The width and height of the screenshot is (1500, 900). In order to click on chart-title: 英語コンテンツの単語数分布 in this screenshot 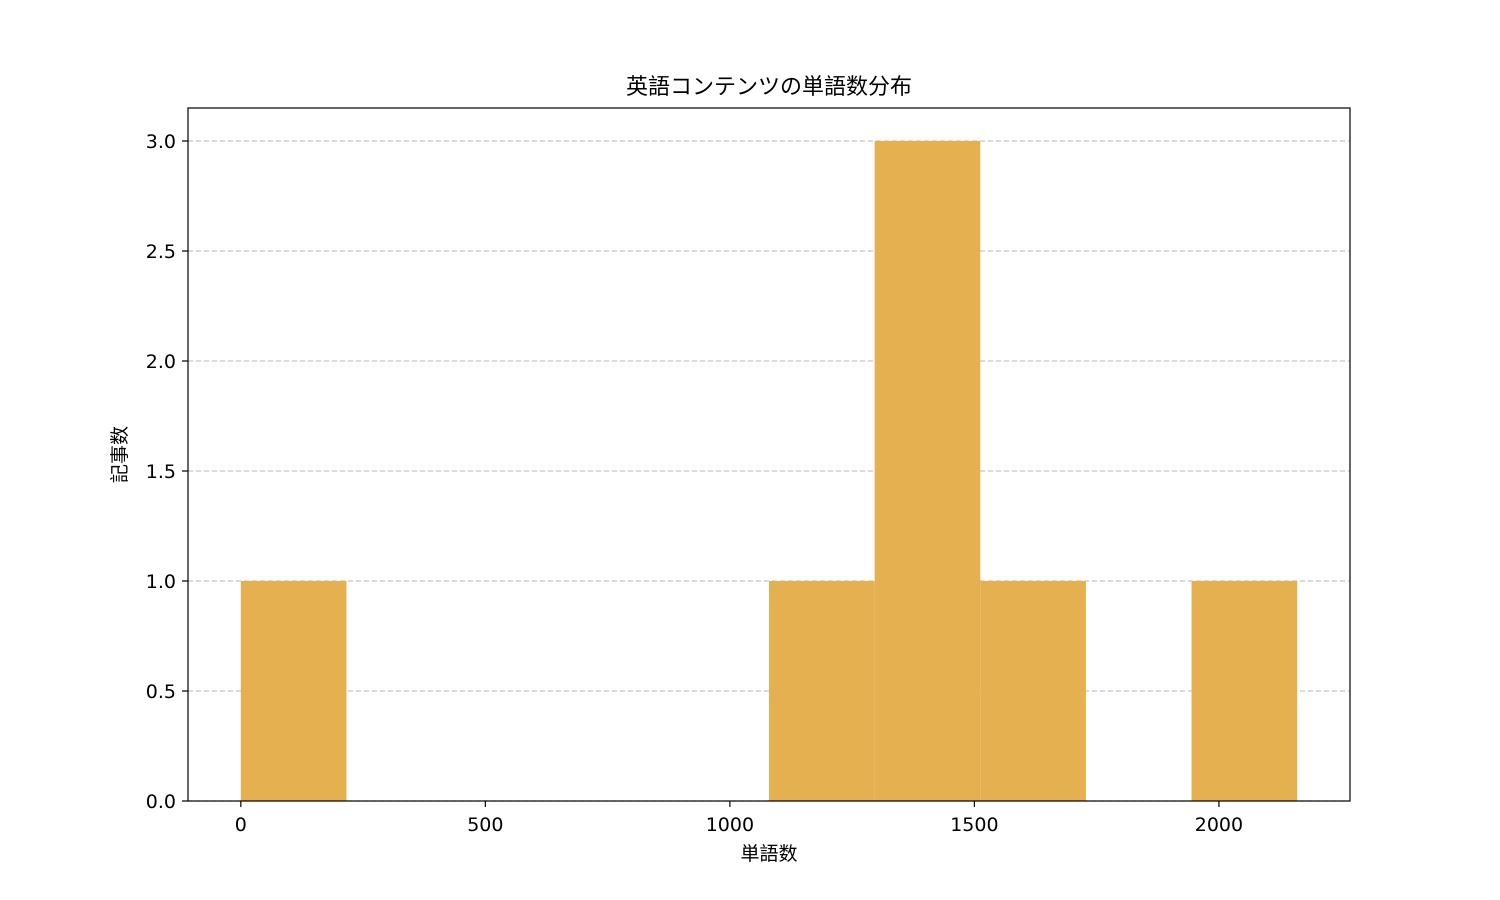, I will do `click(769, 87)`.